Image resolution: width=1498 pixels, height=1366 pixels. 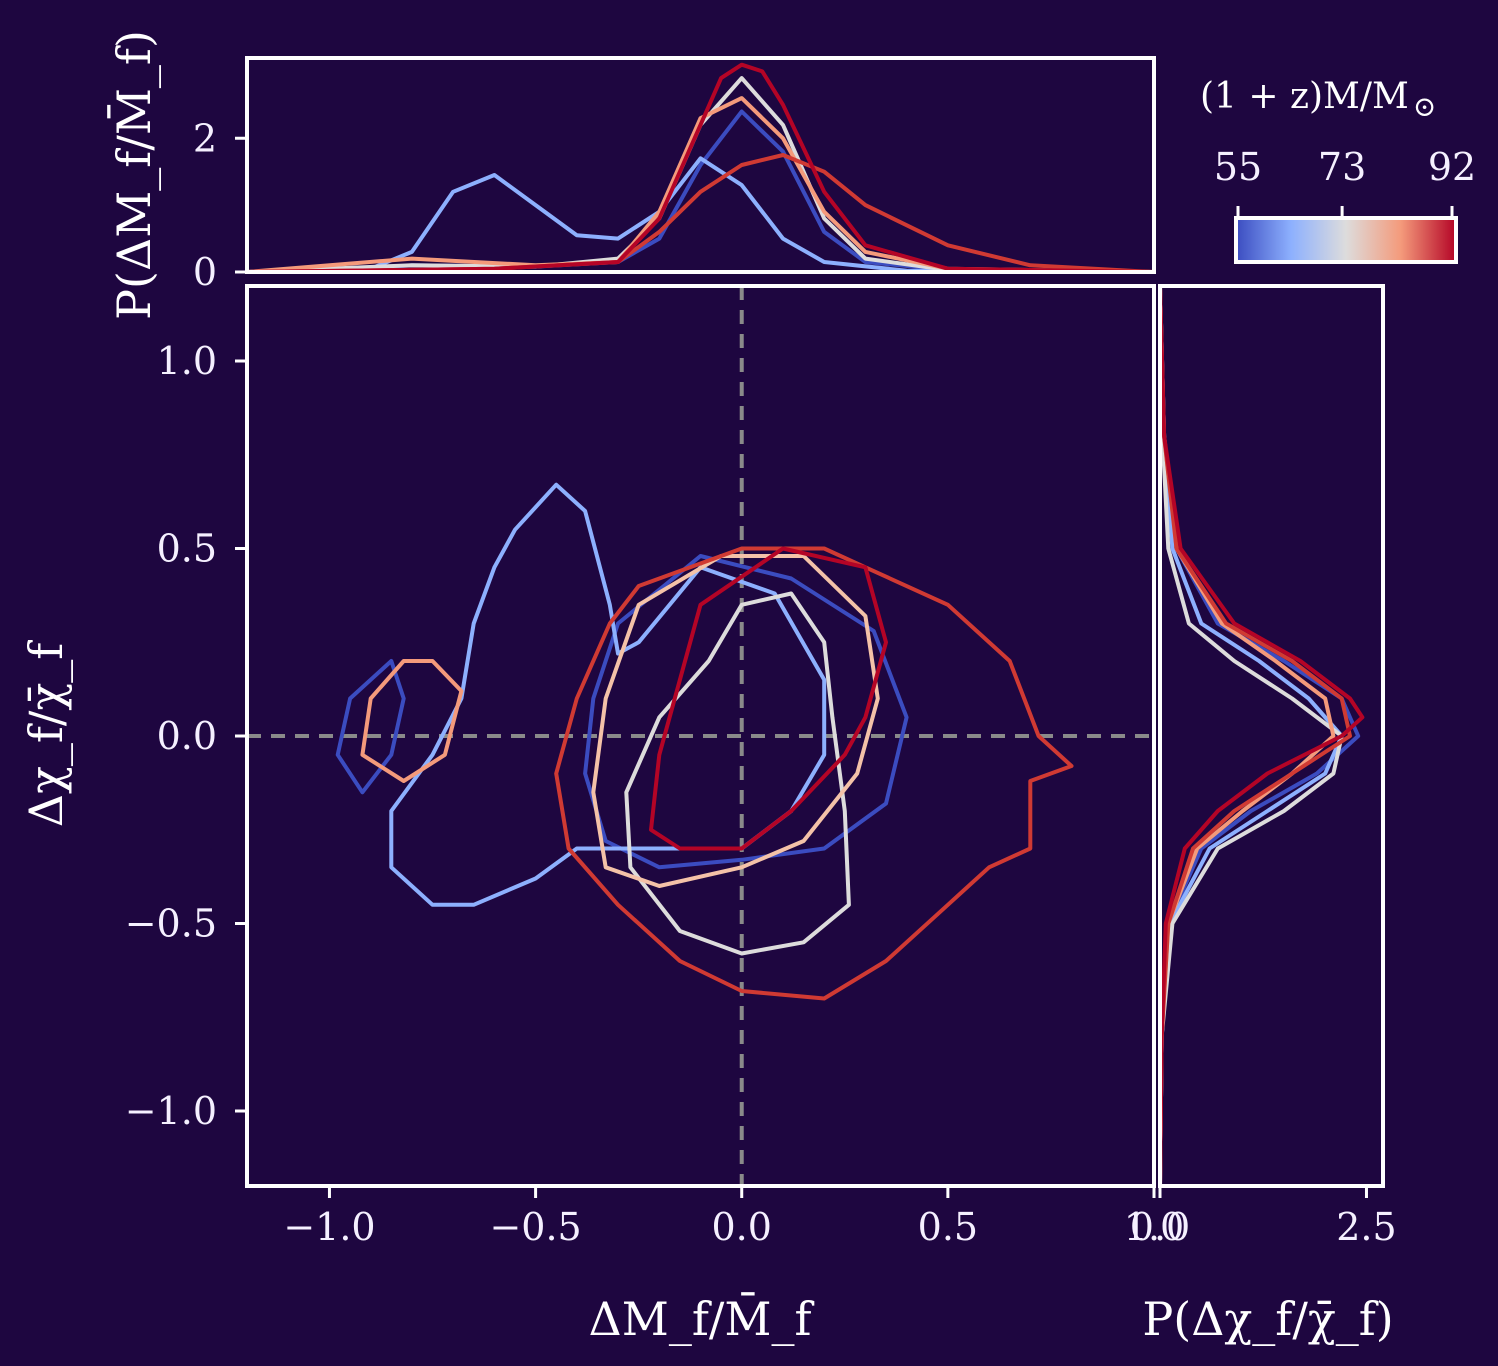 What do you see at coordinates (46, 733) in the screenshot?
I see `main-ylabel: Δχ_f/χ̄_f` at bounding box center [46, 733].